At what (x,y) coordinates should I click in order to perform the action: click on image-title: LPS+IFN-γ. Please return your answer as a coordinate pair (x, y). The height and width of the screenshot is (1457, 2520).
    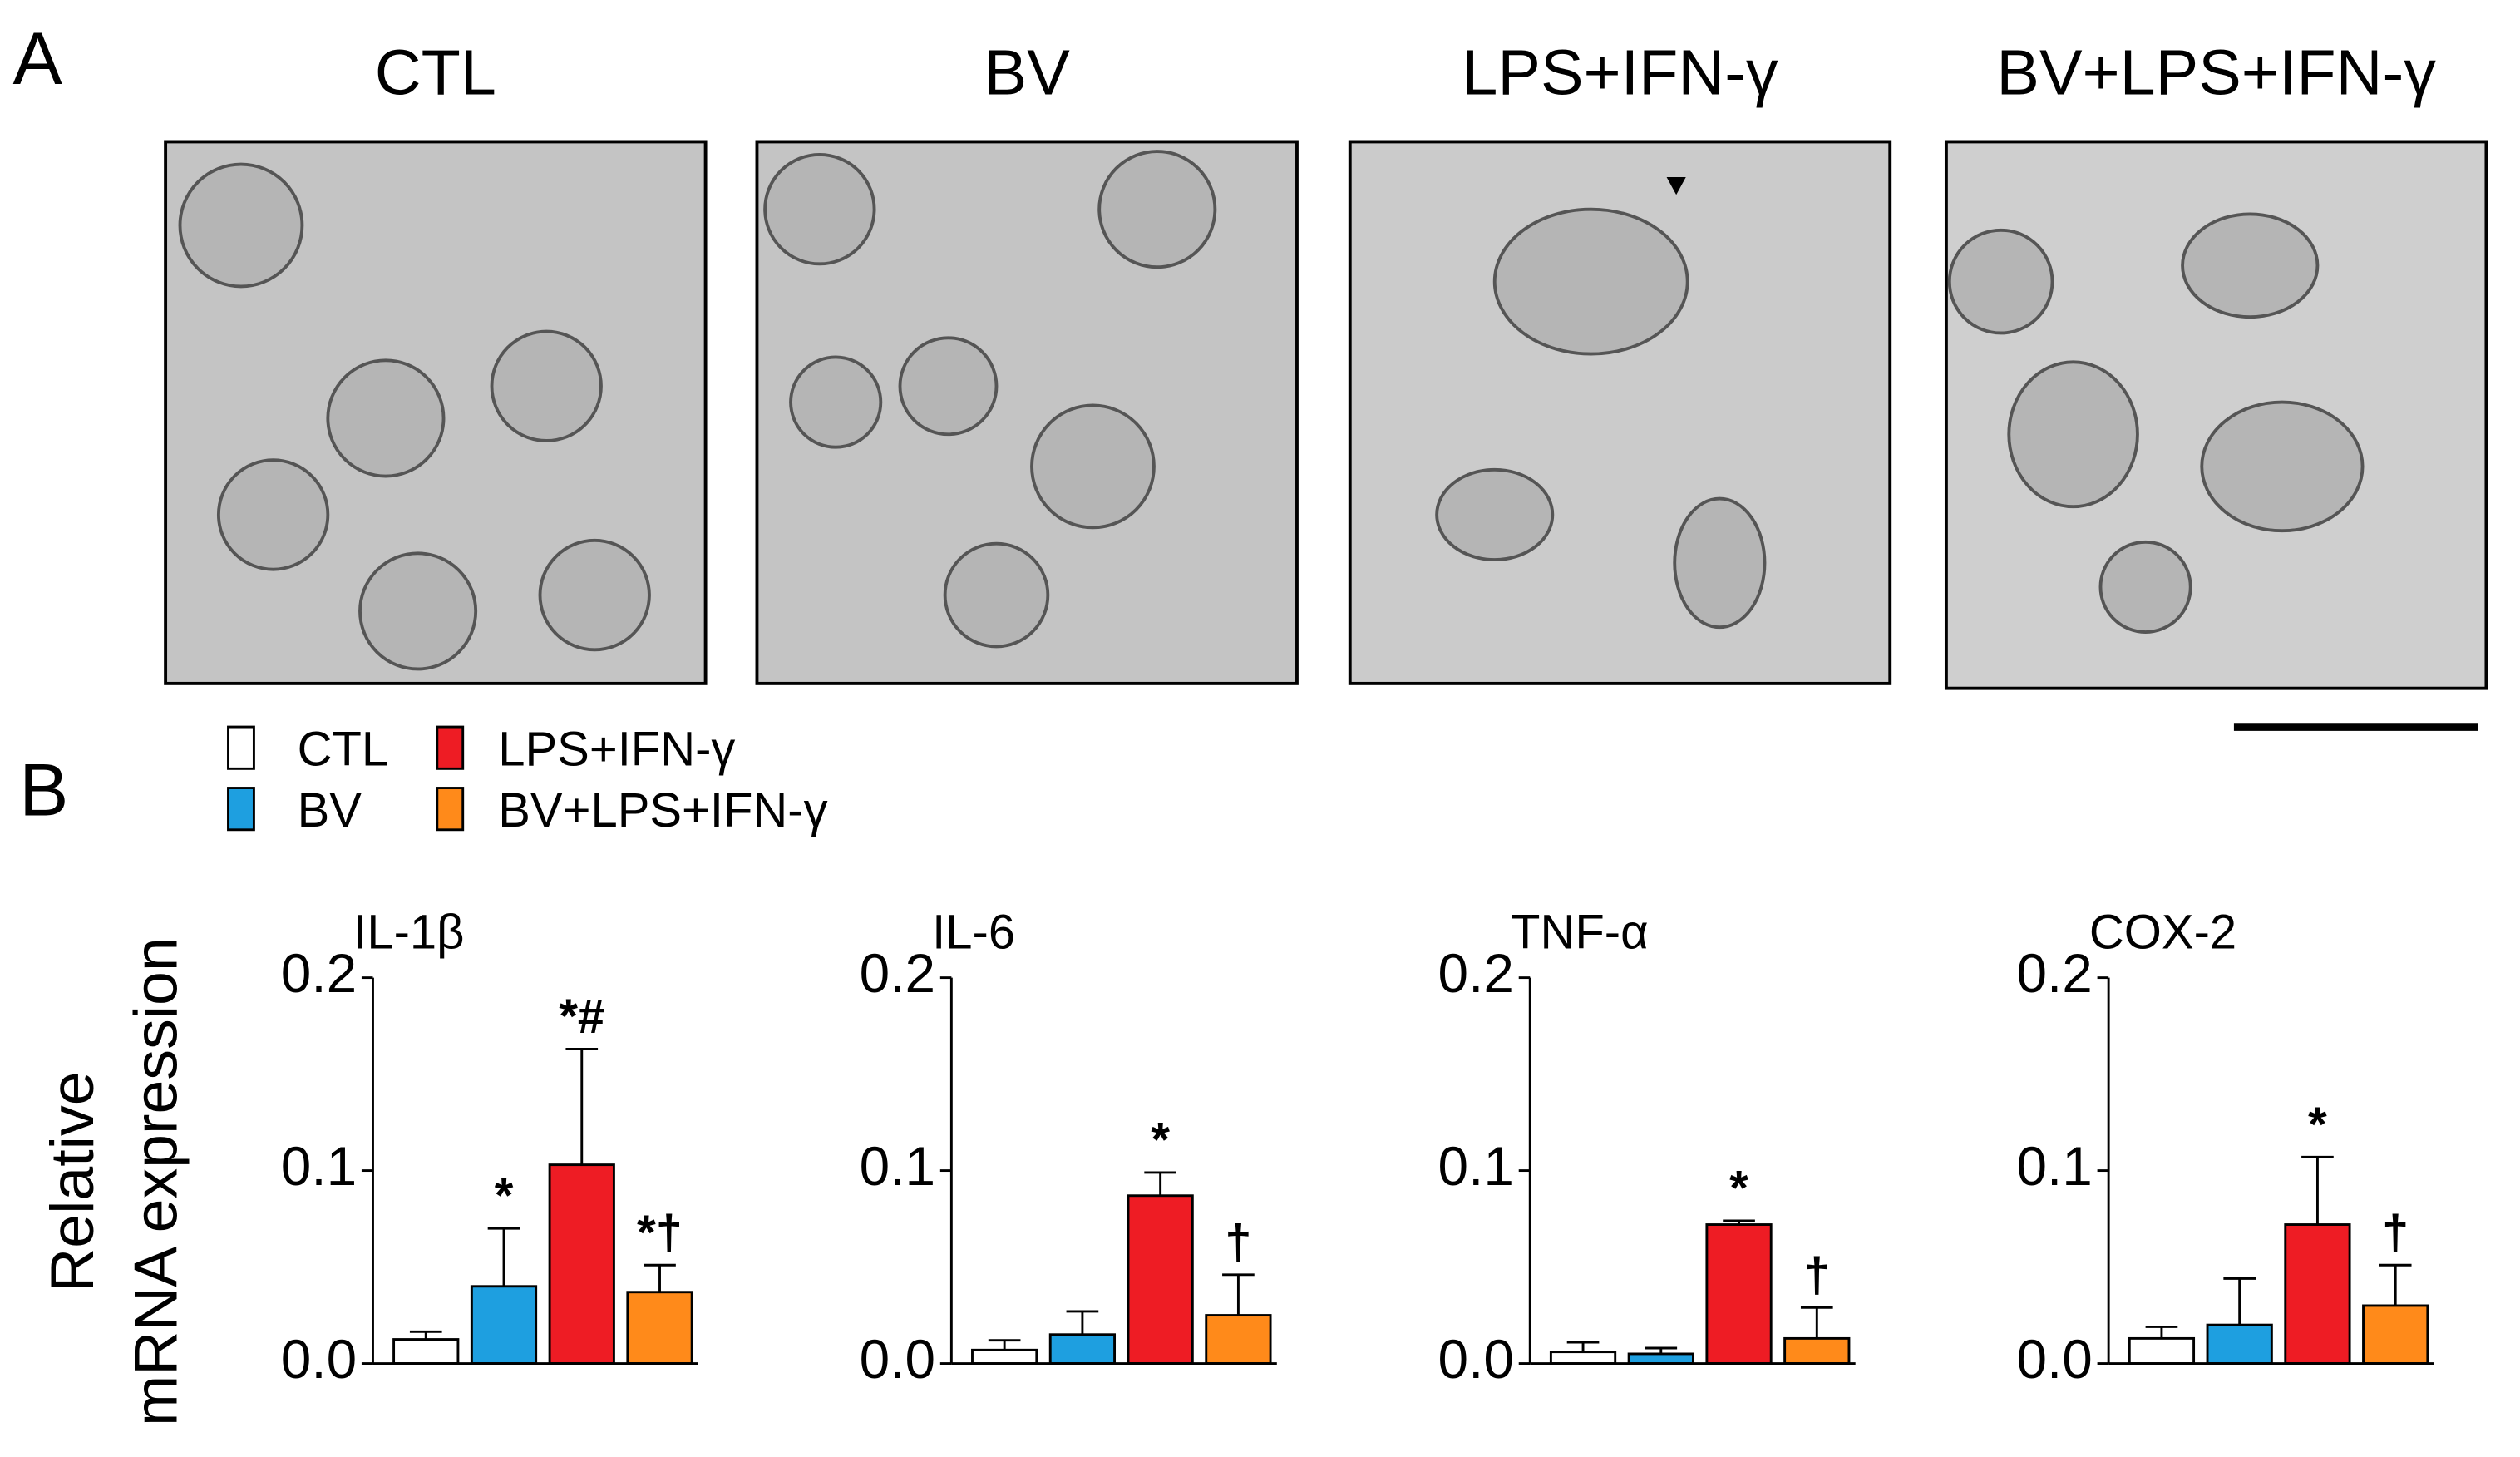
    Looking at the image, I should click on (1620, 73).